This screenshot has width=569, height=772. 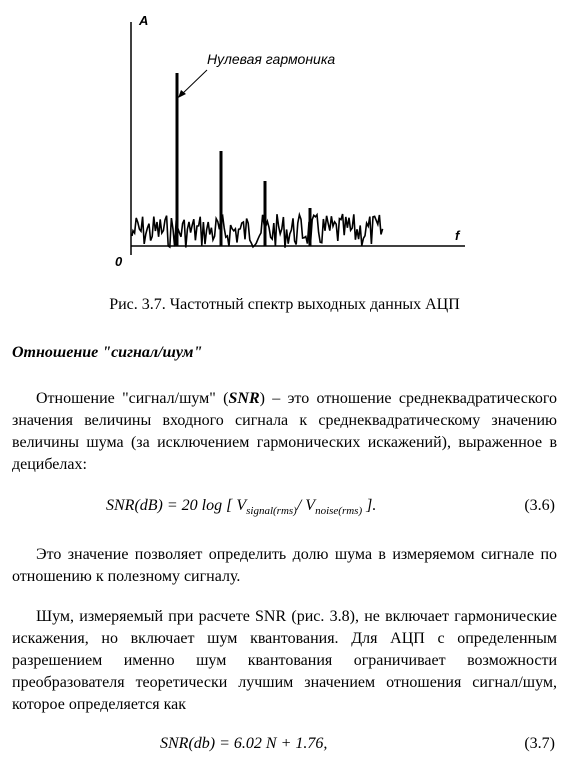 What do you see at coordinates (257, 230) in the screenshot?
I see `noise-floor` at bounding box center [257, 230].